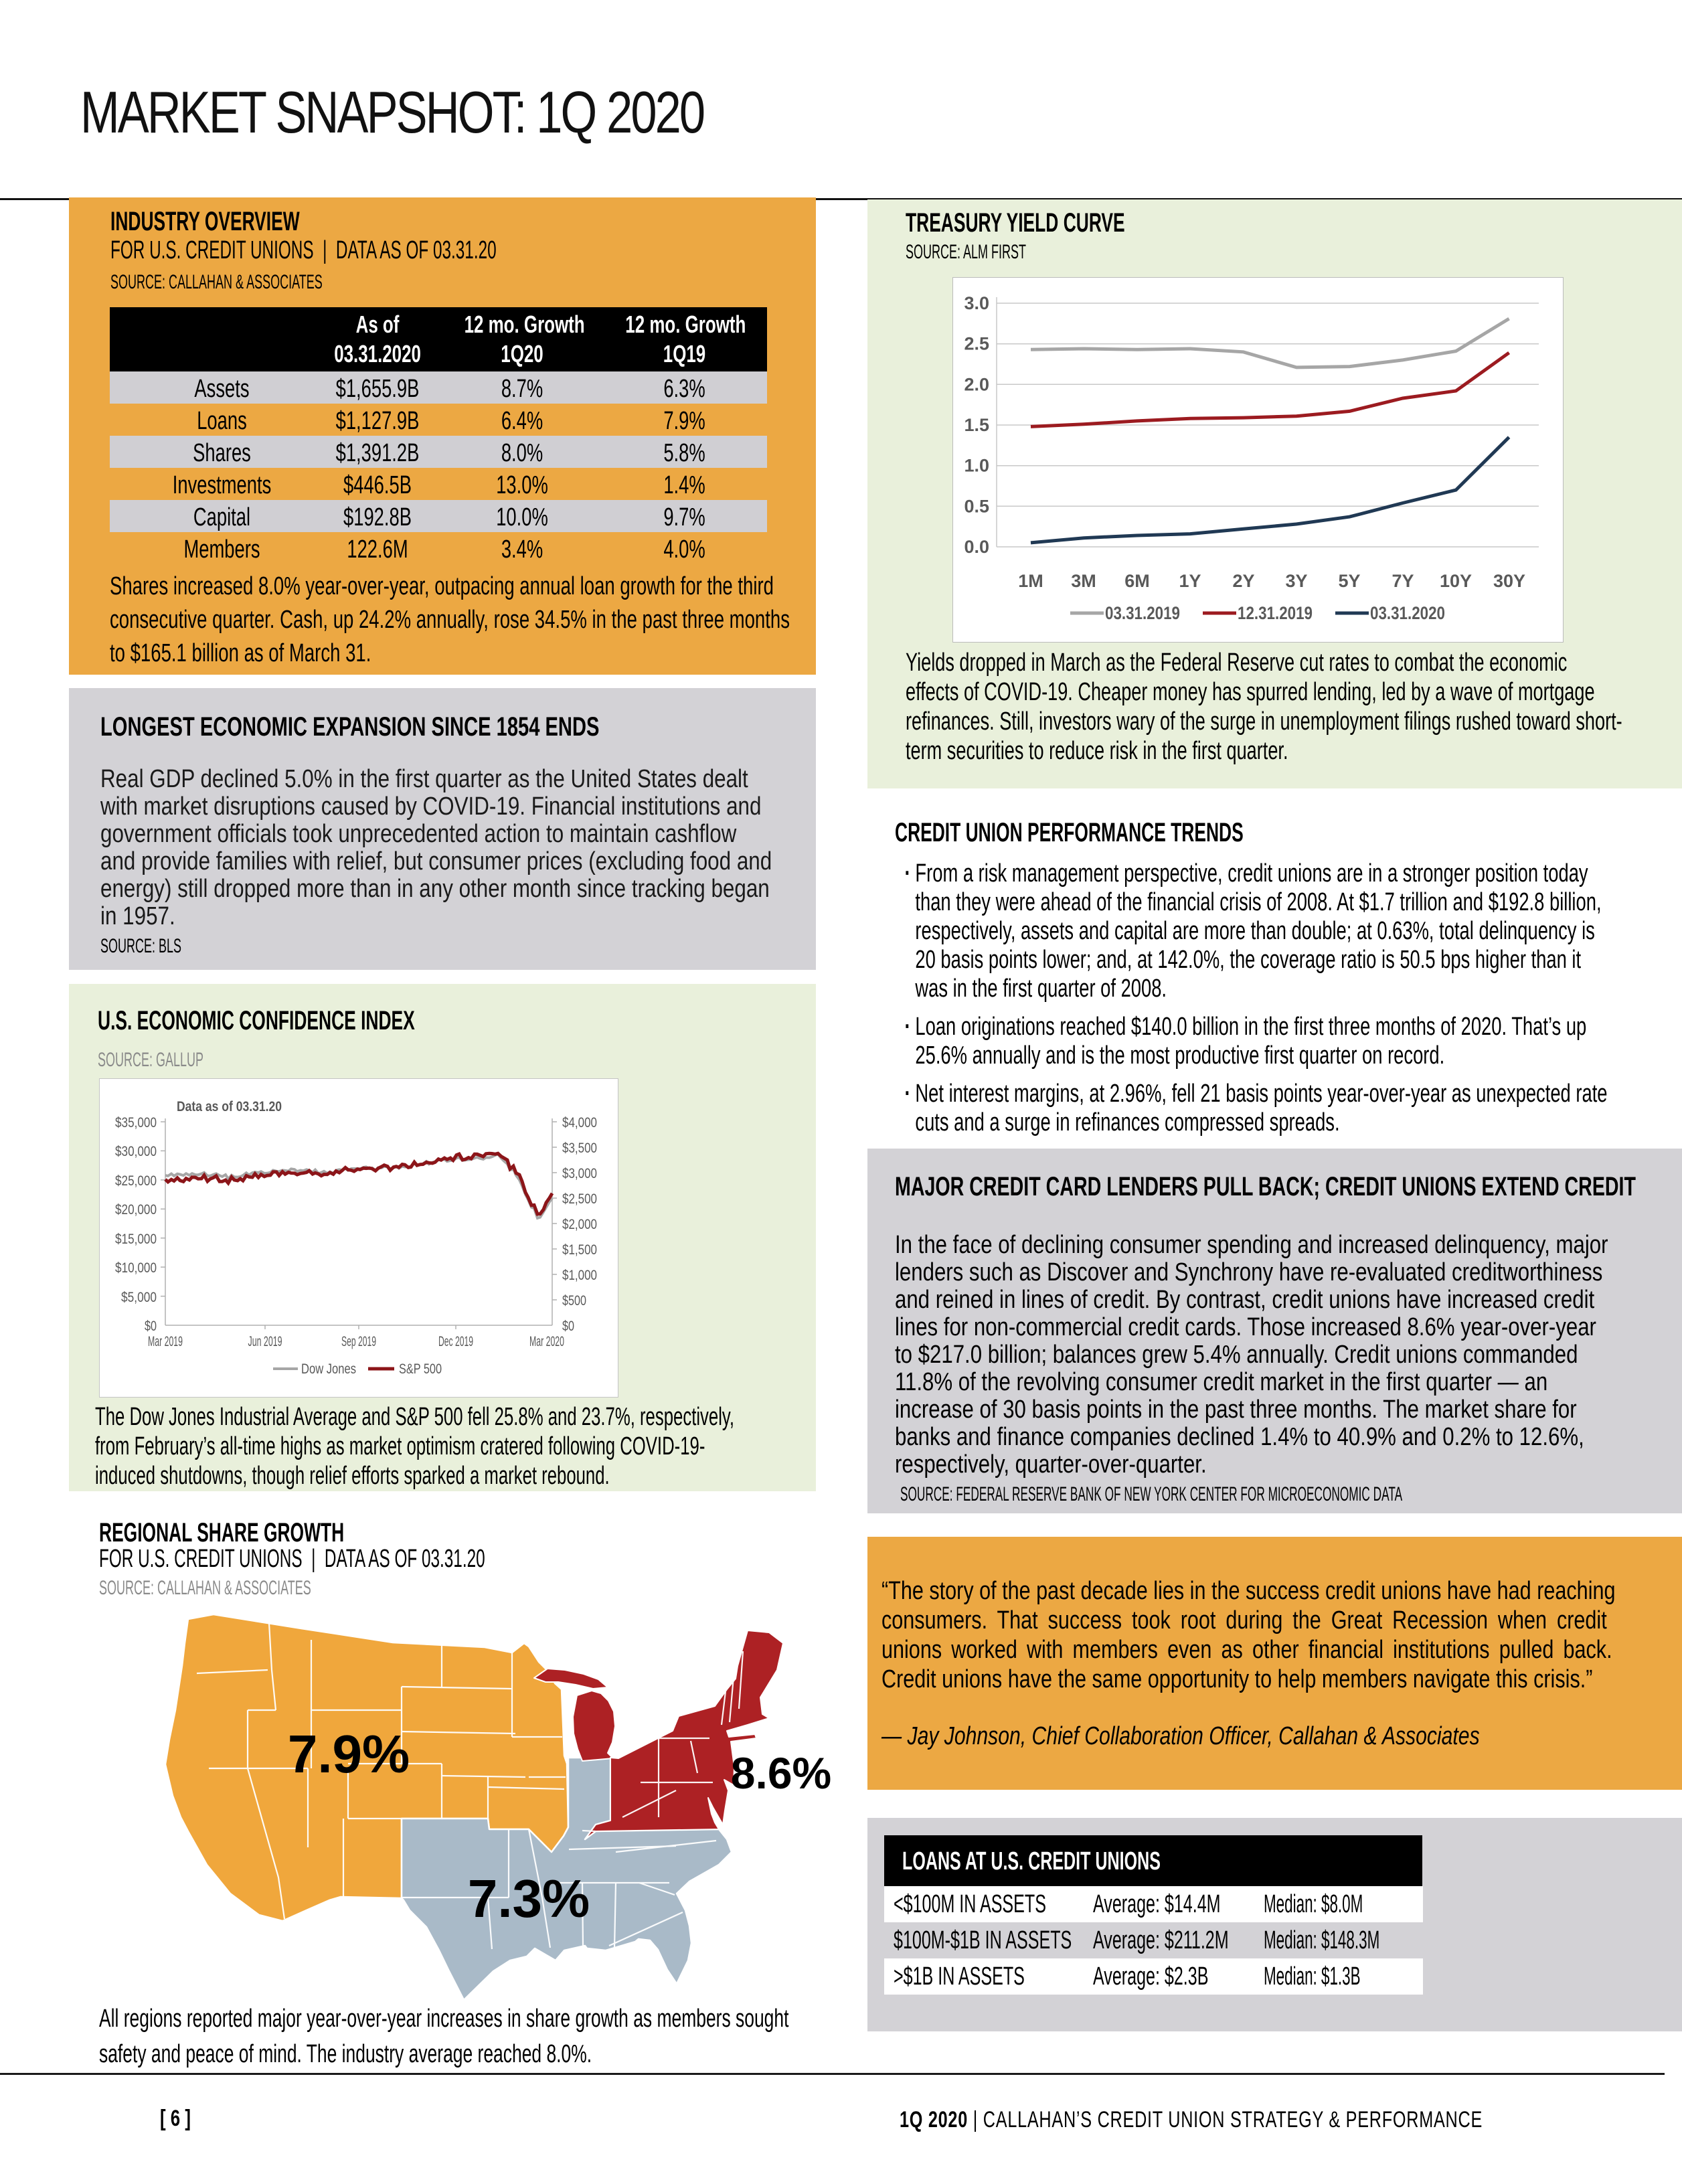 This screenshot has width=1682, height=2184. I want to click on svg-text: 2.0, so click(976, 384).